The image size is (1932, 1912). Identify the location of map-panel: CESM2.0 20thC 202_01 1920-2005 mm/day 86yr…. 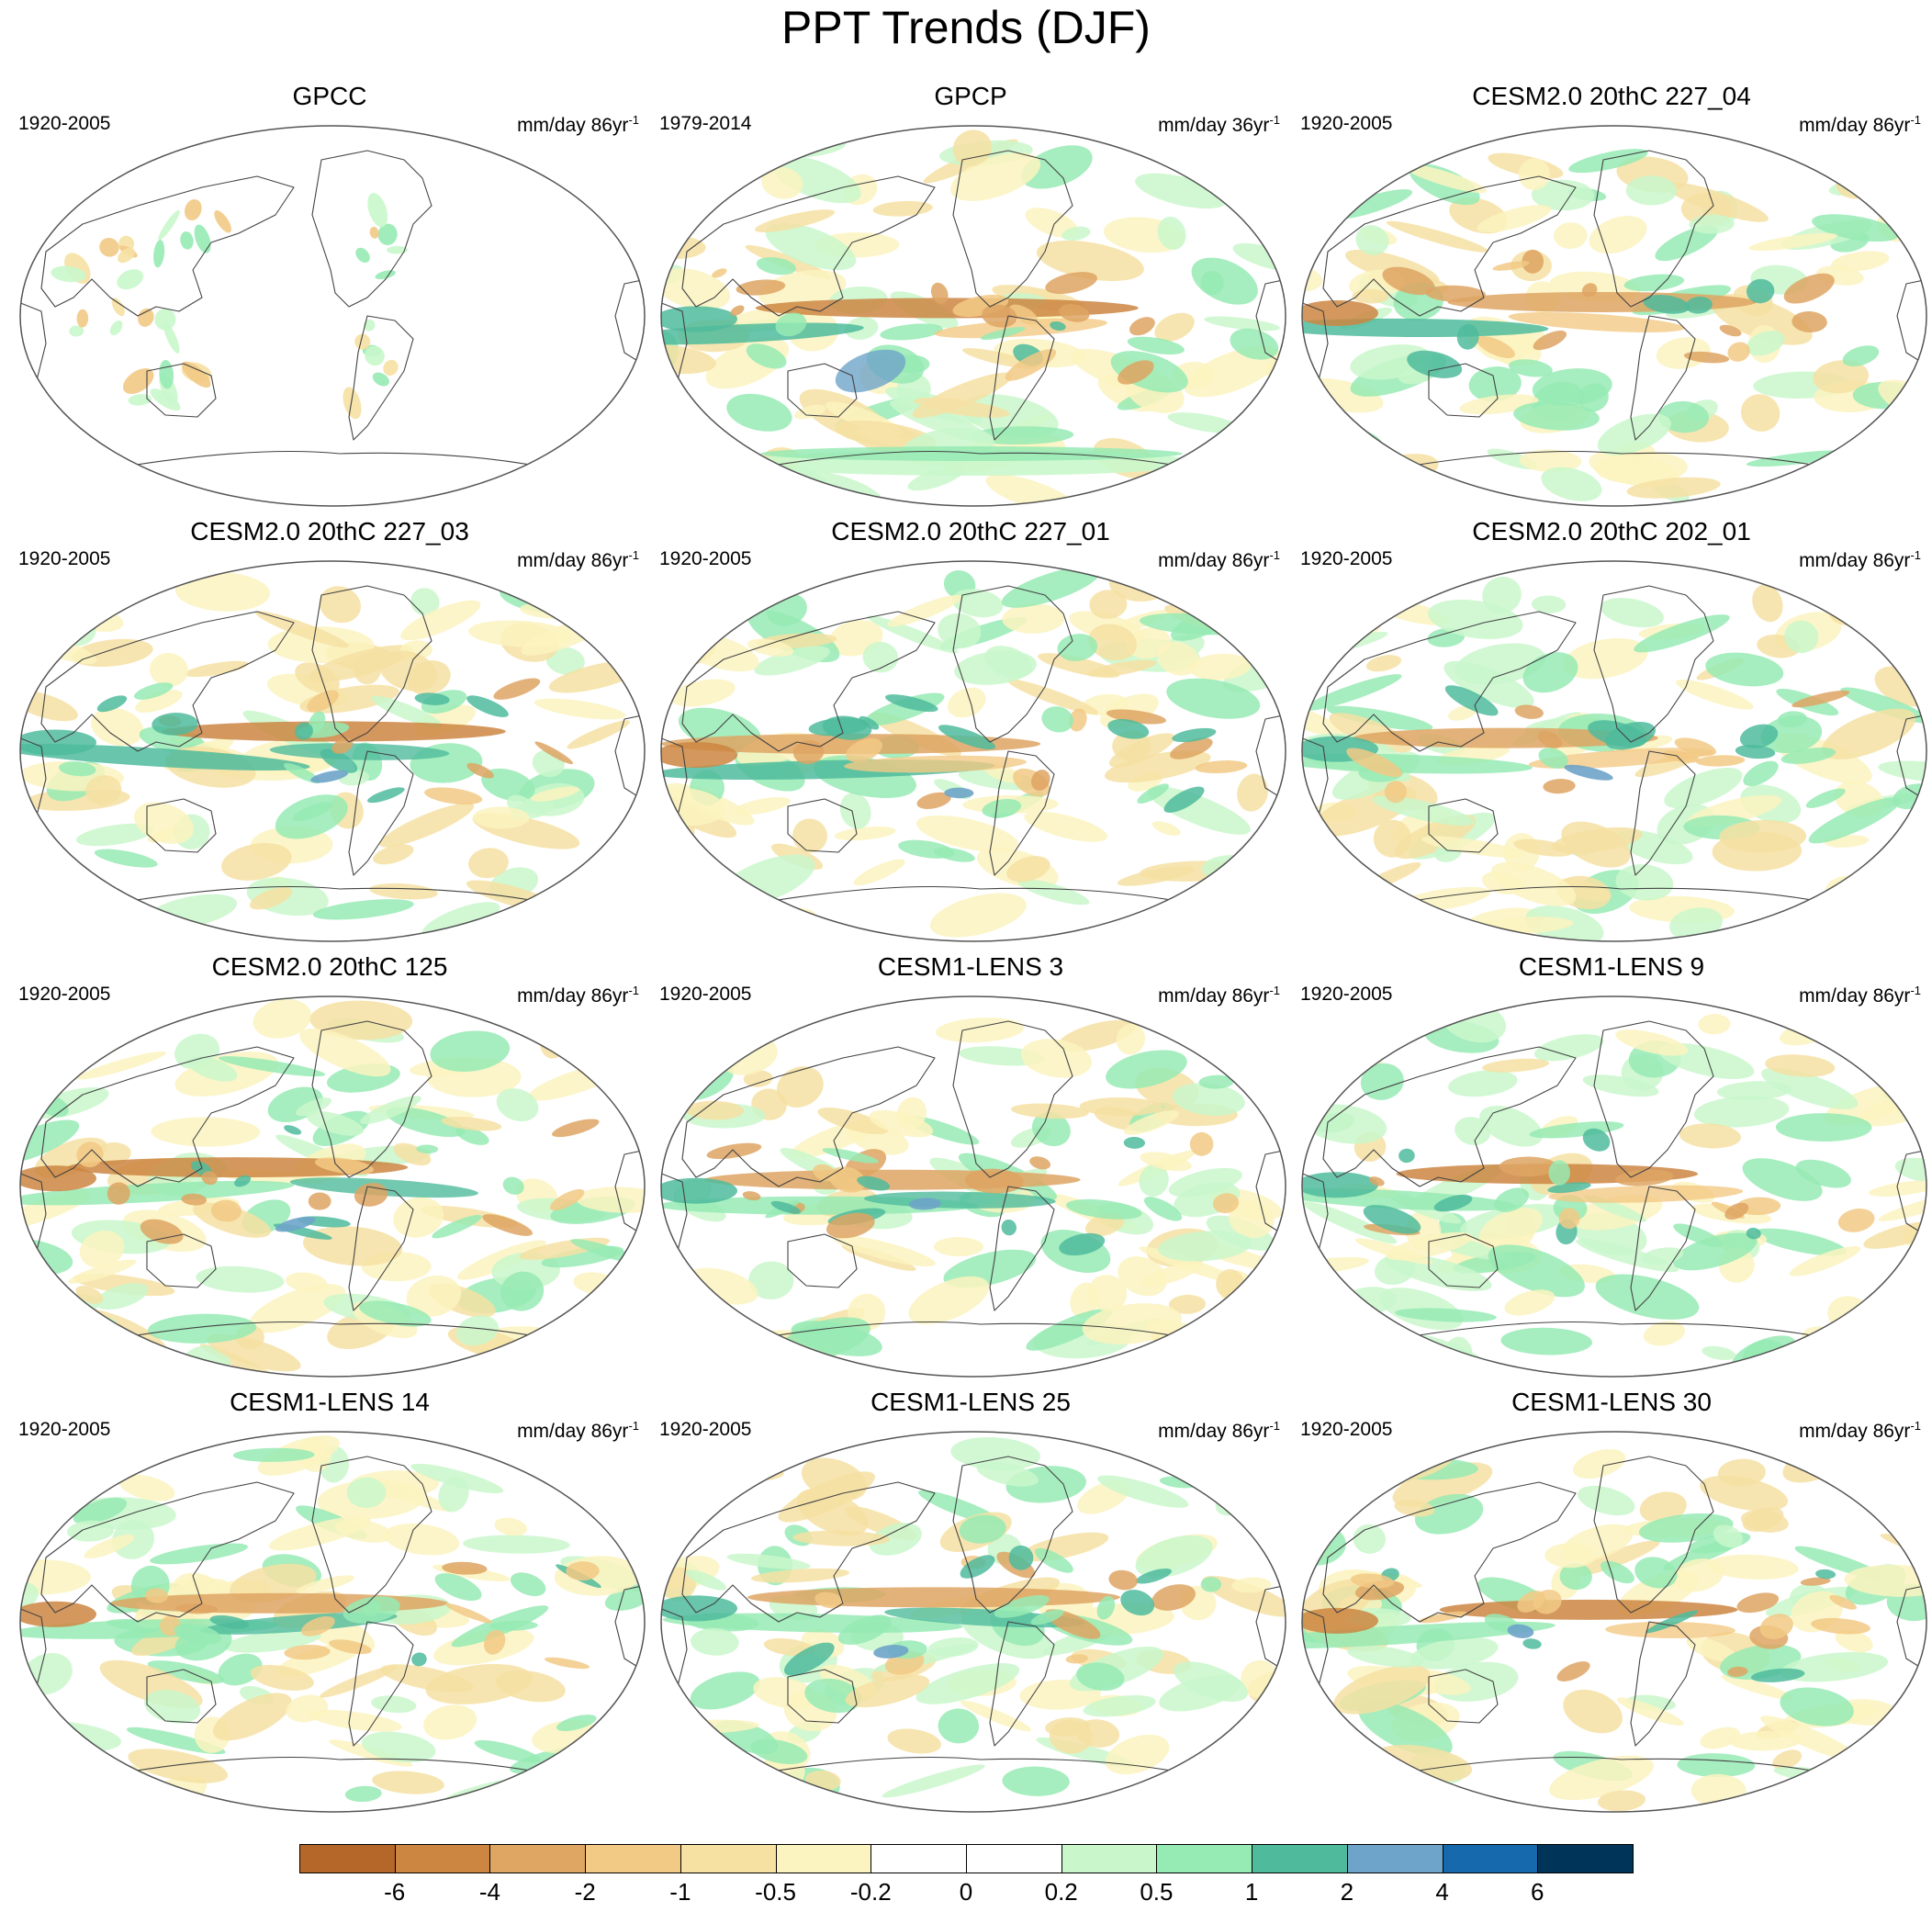
(1611, 732).